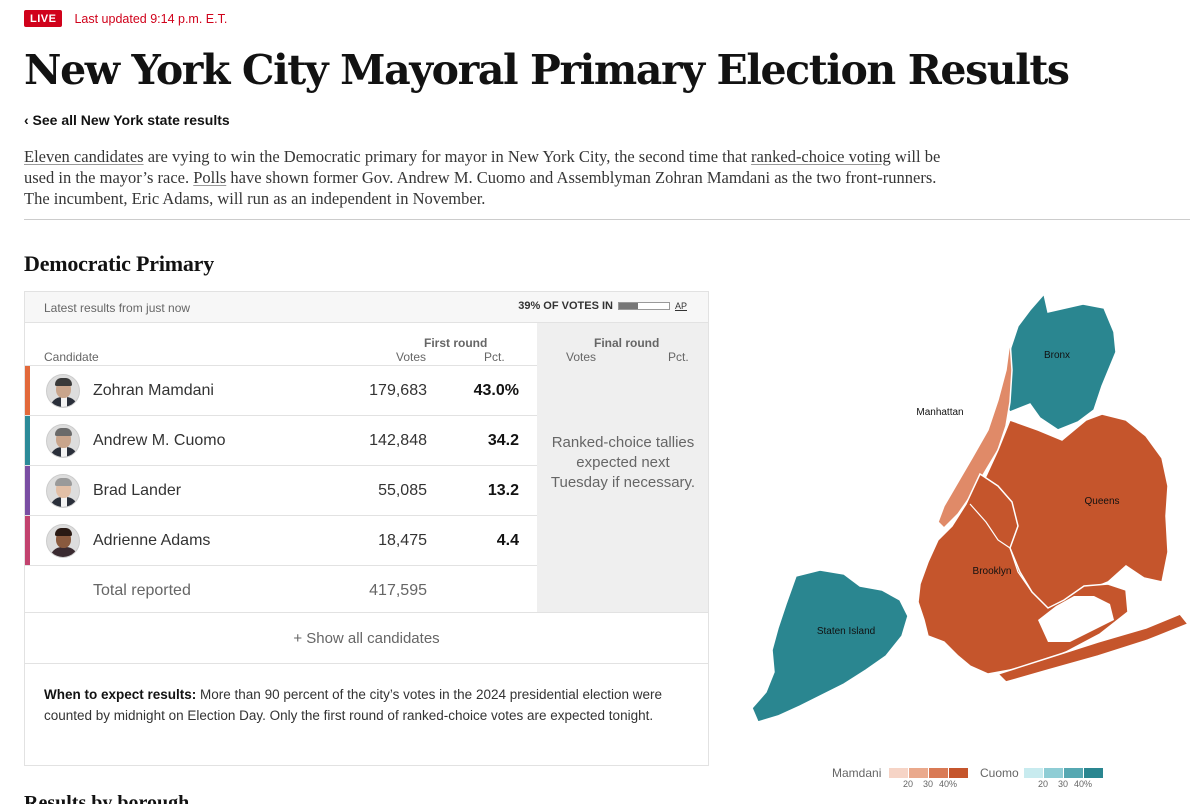  Describe the element at coordinates (127, 120) in the screenshot. I see `see-all-state-results-link: ‹ See all New York state results` at that location.